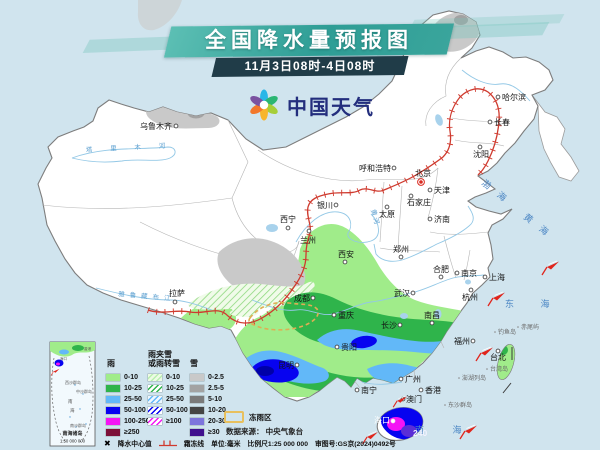 The image size is (600, 450). Describe the element at coordinates (217, 410) in the screenshot. I see `legend-value-label: 10-20` at that location.